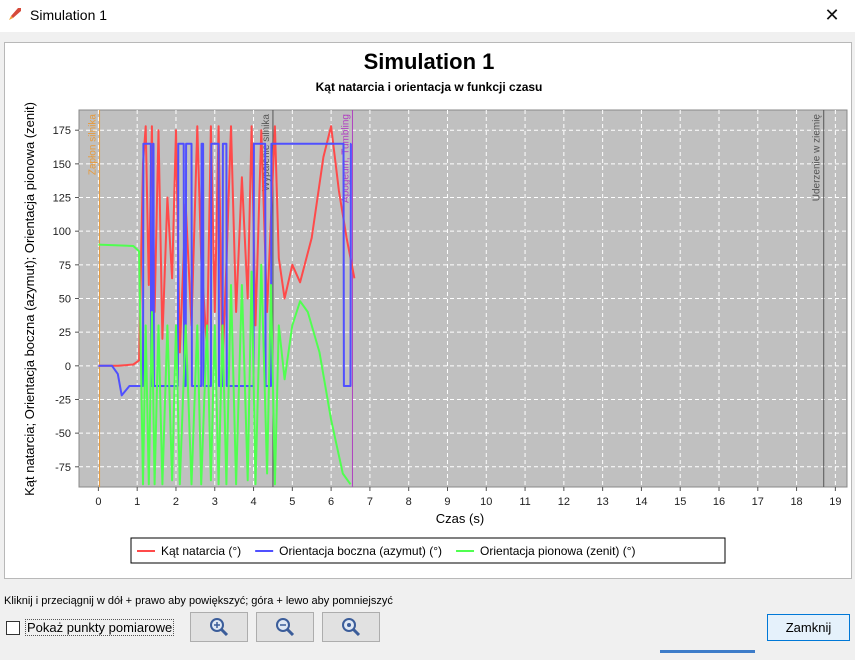 The width and height of the screenshot is (855, 660). Describe the element at coordinates (62, 165) in the screenshot. I see `y-tick-label: 150` at that location.